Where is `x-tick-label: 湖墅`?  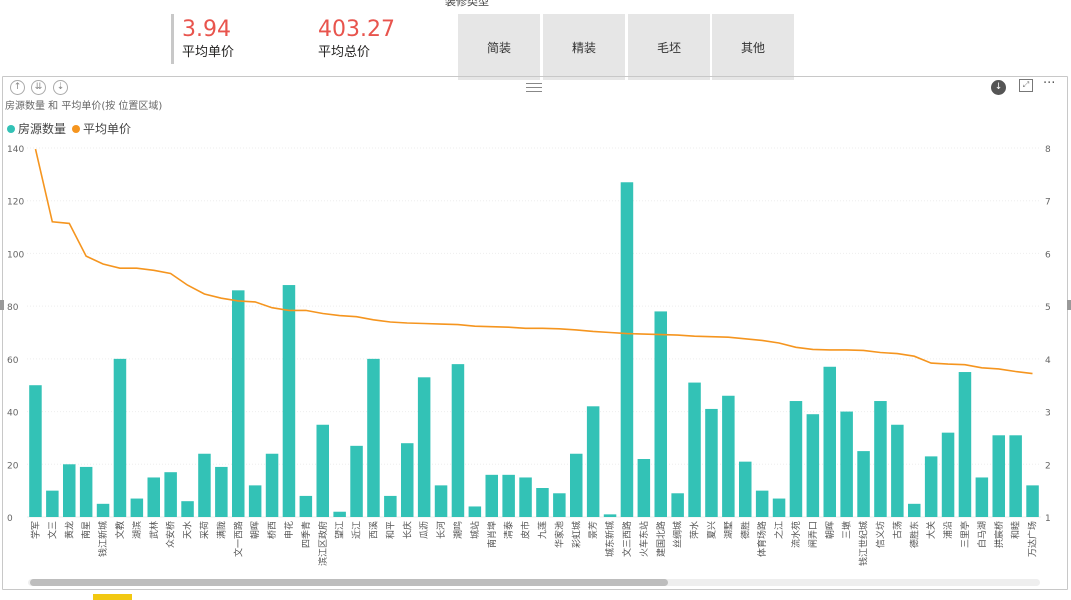
x-tick-label: 湖墅 is located at coordinates (728, 530).